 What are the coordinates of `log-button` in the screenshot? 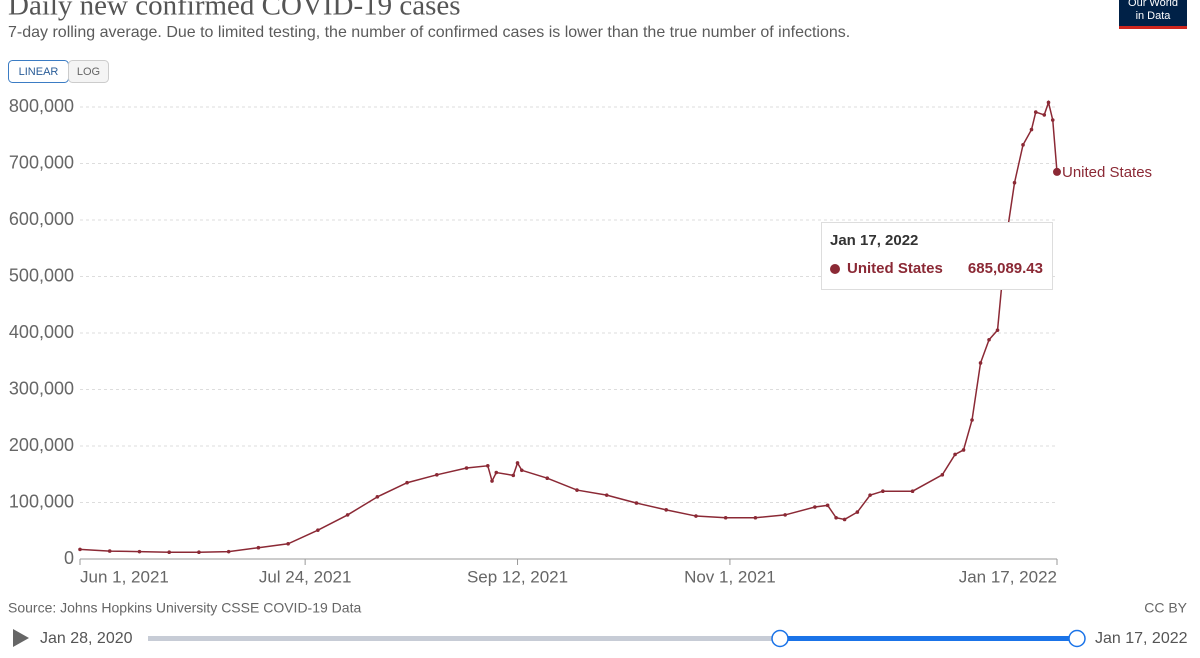 It's located at (88, 71).